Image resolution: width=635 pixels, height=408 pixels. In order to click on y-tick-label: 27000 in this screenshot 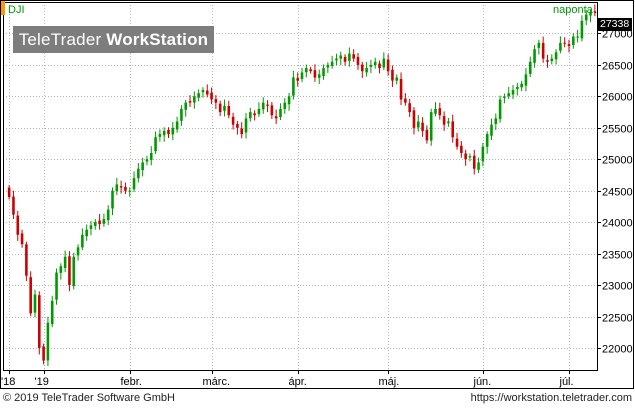, I will do `click(617, 35)`.